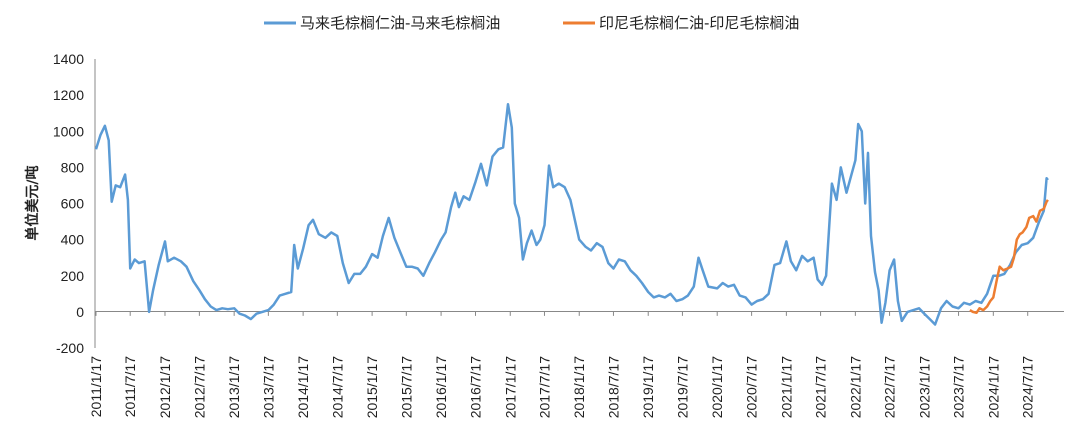  I want to click on x-tick-label: 2023/7/17, so click(959, 387).